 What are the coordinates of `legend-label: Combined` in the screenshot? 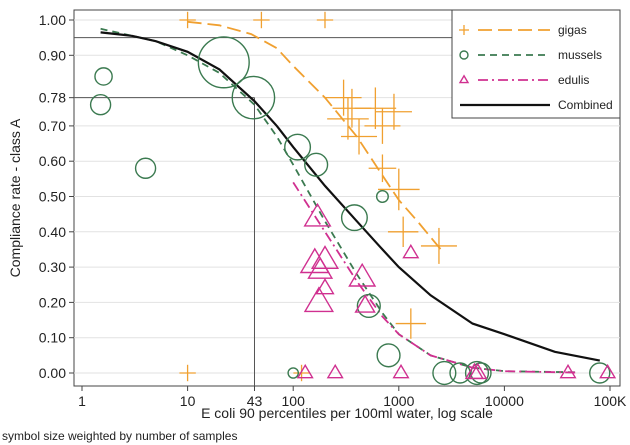 It's located at (585, 105).